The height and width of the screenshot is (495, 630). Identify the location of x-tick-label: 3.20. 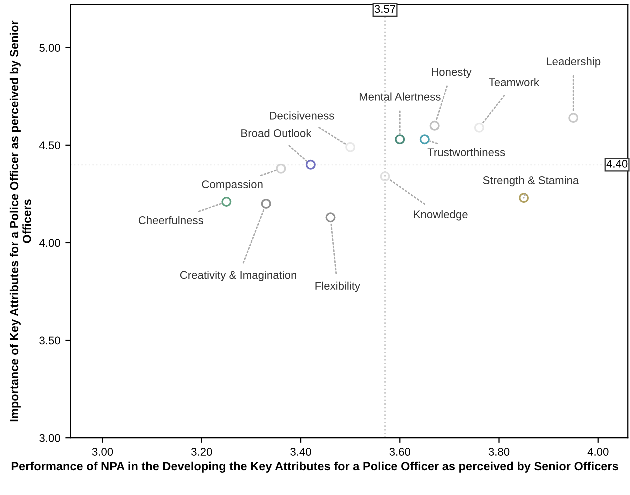
(202, 452).